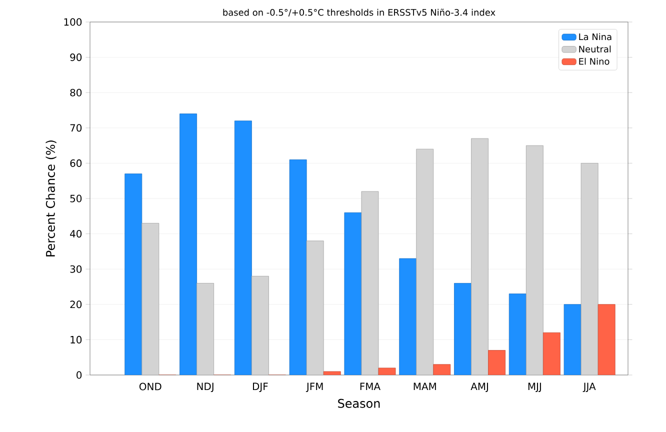  Describe the element at coordinates (425, 386) in the screenshot. I see `x-tick-label: MAM` at that location.